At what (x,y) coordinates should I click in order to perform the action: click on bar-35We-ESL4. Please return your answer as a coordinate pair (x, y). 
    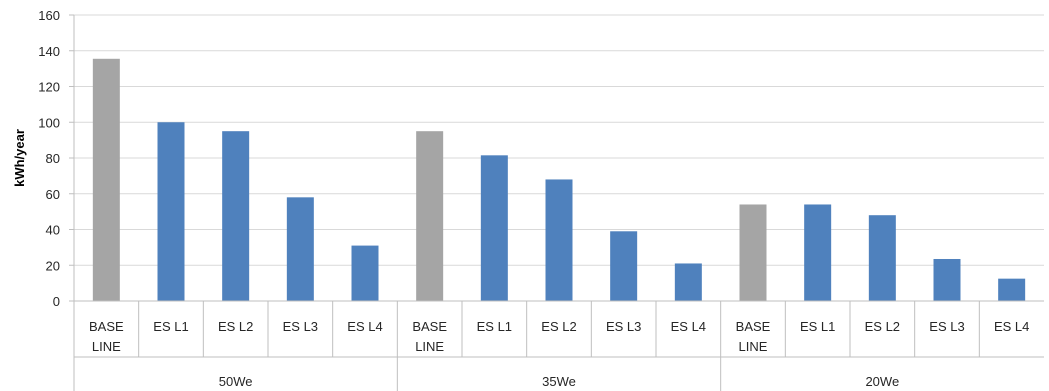
    Looking at the image, I should click on (688, 282).